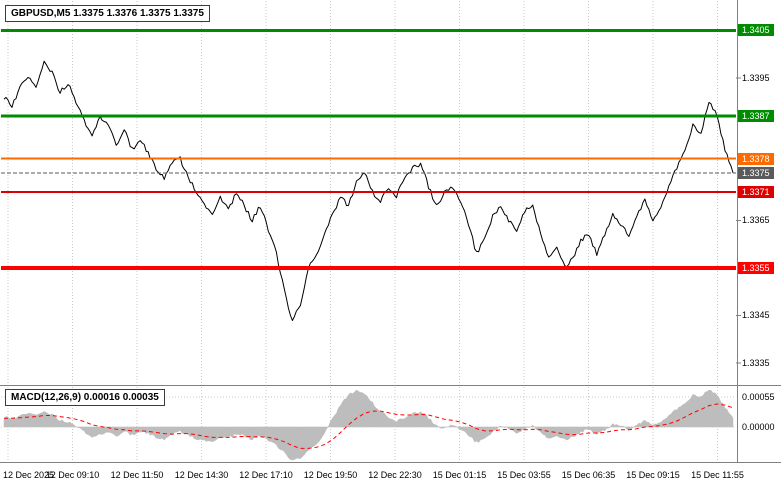  What do you see at coordinates (395, 475) in the screenshot?
I see `time-axis-label: 12 Dec 22:30` at bounding box center [395, 475].